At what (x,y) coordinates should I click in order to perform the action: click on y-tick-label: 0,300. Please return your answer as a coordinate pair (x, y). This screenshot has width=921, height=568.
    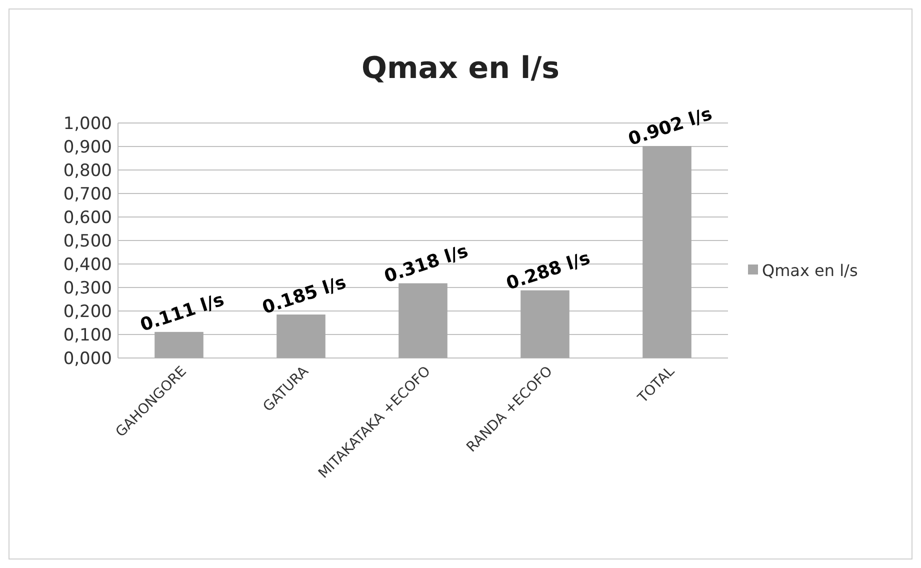
    Looking at the image, I should click on (87, 288).